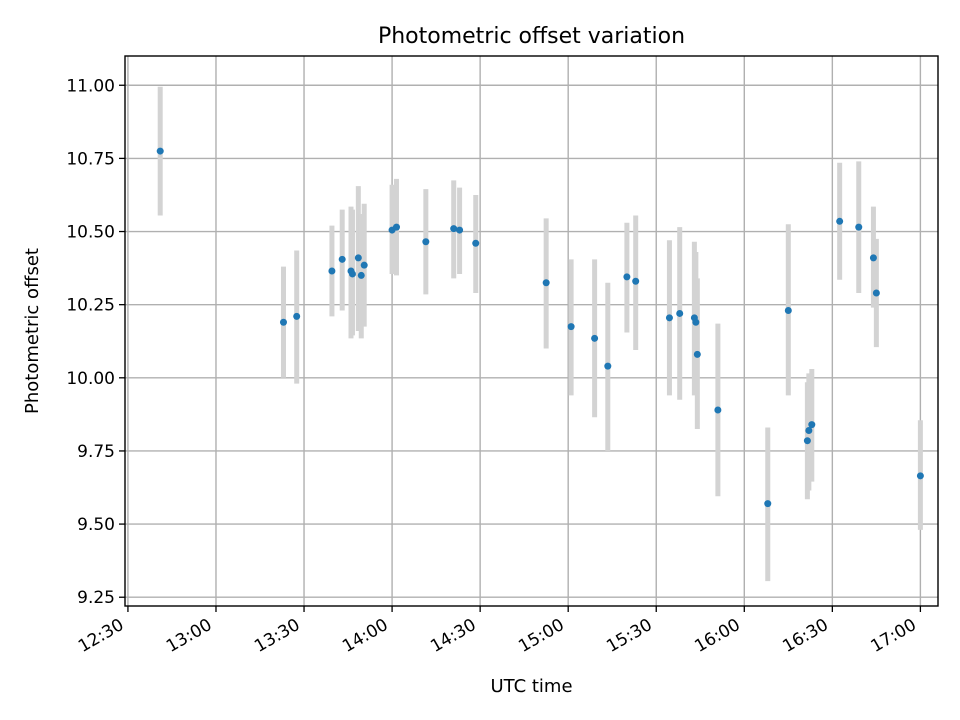 This screenshot has width=960, height=720. I want to click on y-tick-label: 9.75, so click(96, 452).